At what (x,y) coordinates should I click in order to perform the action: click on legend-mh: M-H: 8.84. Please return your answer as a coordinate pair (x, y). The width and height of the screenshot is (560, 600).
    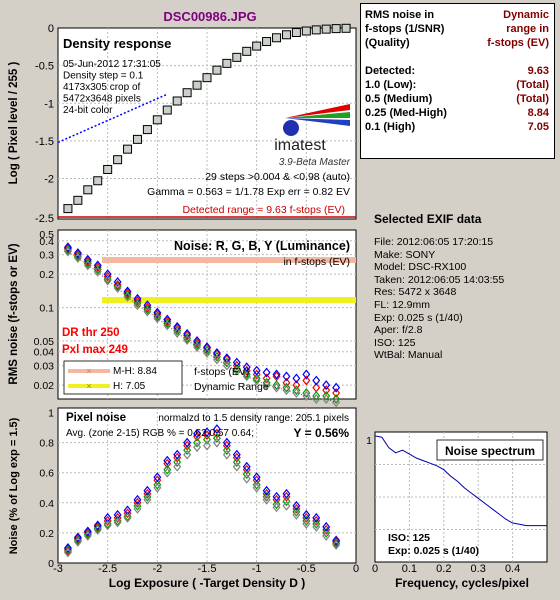
    Looking at the image, I should click on (135, 371).